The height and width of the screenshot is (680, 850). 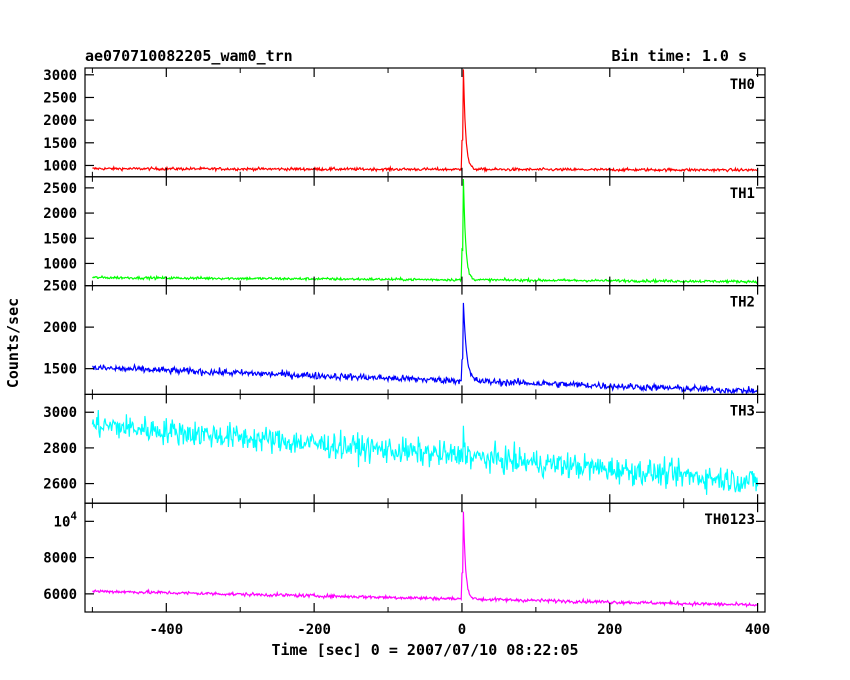 What do you see at coordinates (60, 559) in the screenshot?
I see `y-tick-label: 8000` at bounding box center [60, 559].